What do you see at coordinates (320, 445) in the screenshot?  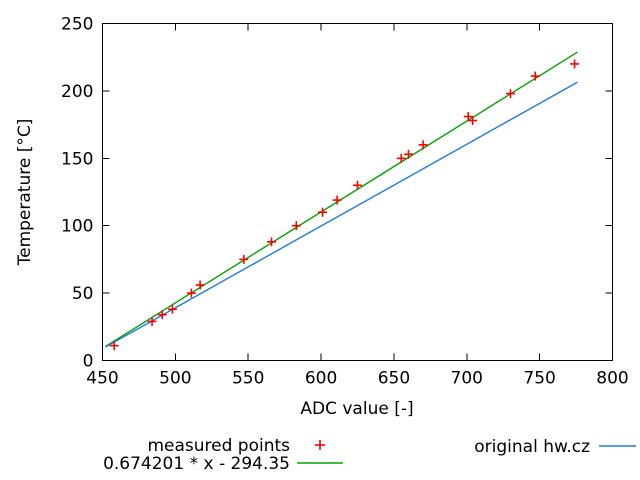 I see `plus-marker-icon` at bounding box center [320, 445].